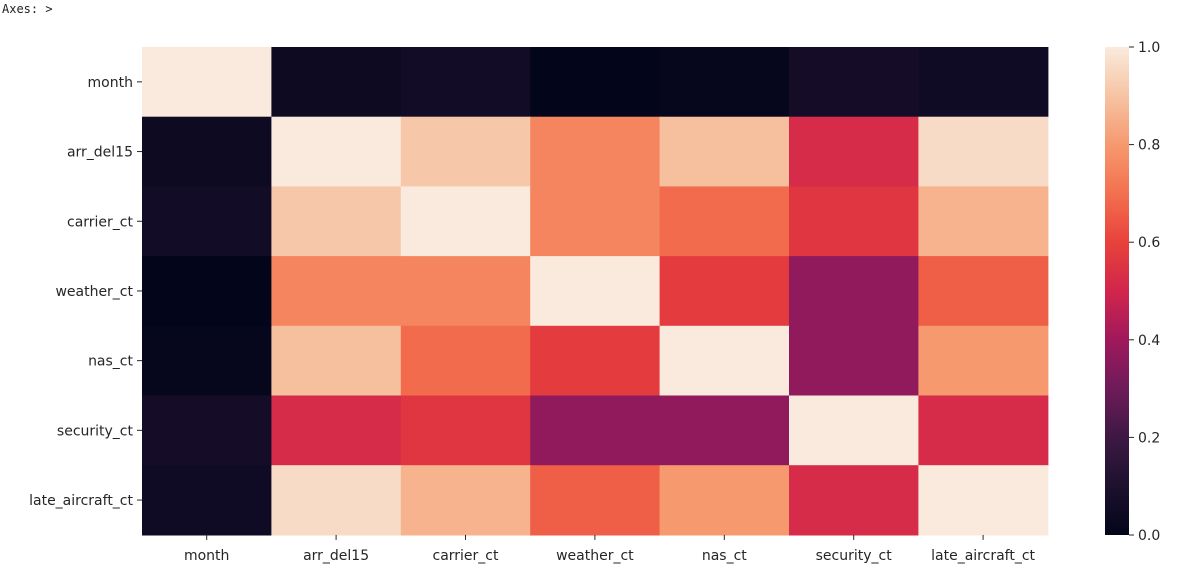 The width and height of the screenshot is (1182, 576). I want to click on heatmap-cell-arr_del15-arr_del15, so click(336, 151).